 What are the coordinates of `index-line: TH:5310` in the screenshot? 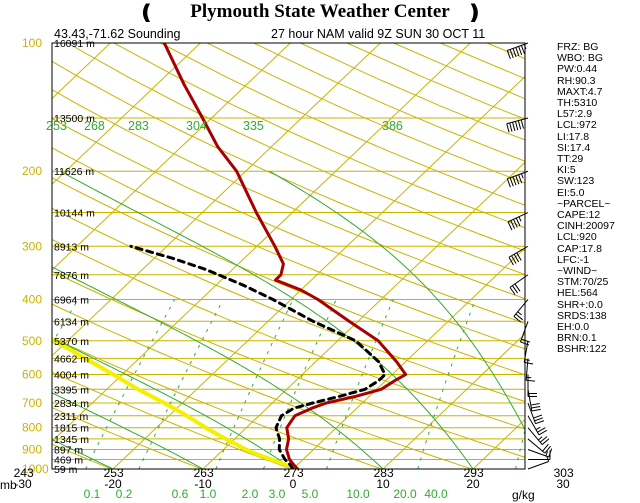 It's located at (577, 103).